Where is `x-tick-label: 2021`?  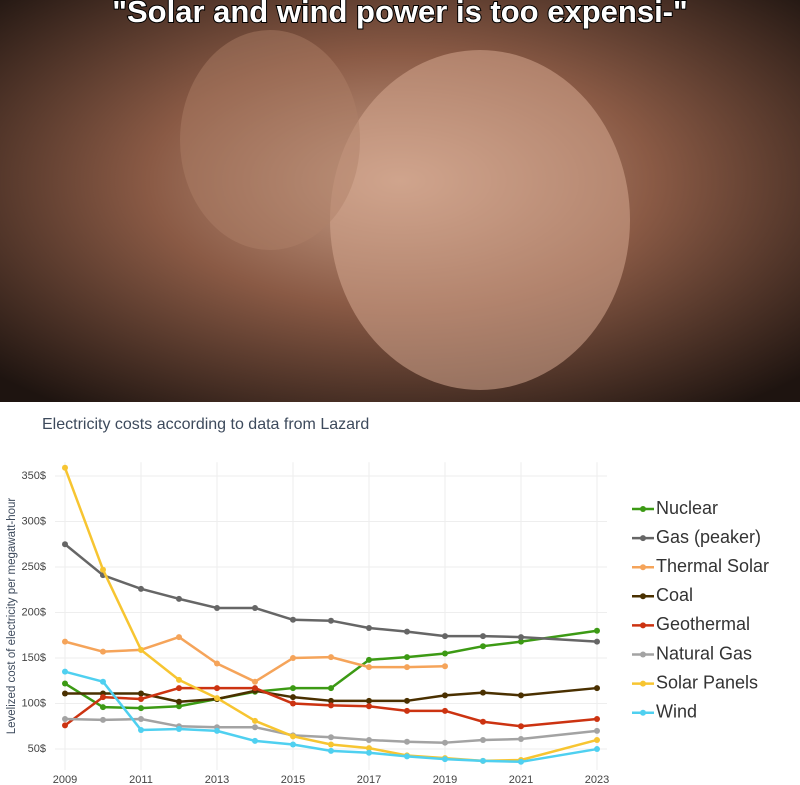 x-tick-label: 2021 is located at coordinates (521, 779).